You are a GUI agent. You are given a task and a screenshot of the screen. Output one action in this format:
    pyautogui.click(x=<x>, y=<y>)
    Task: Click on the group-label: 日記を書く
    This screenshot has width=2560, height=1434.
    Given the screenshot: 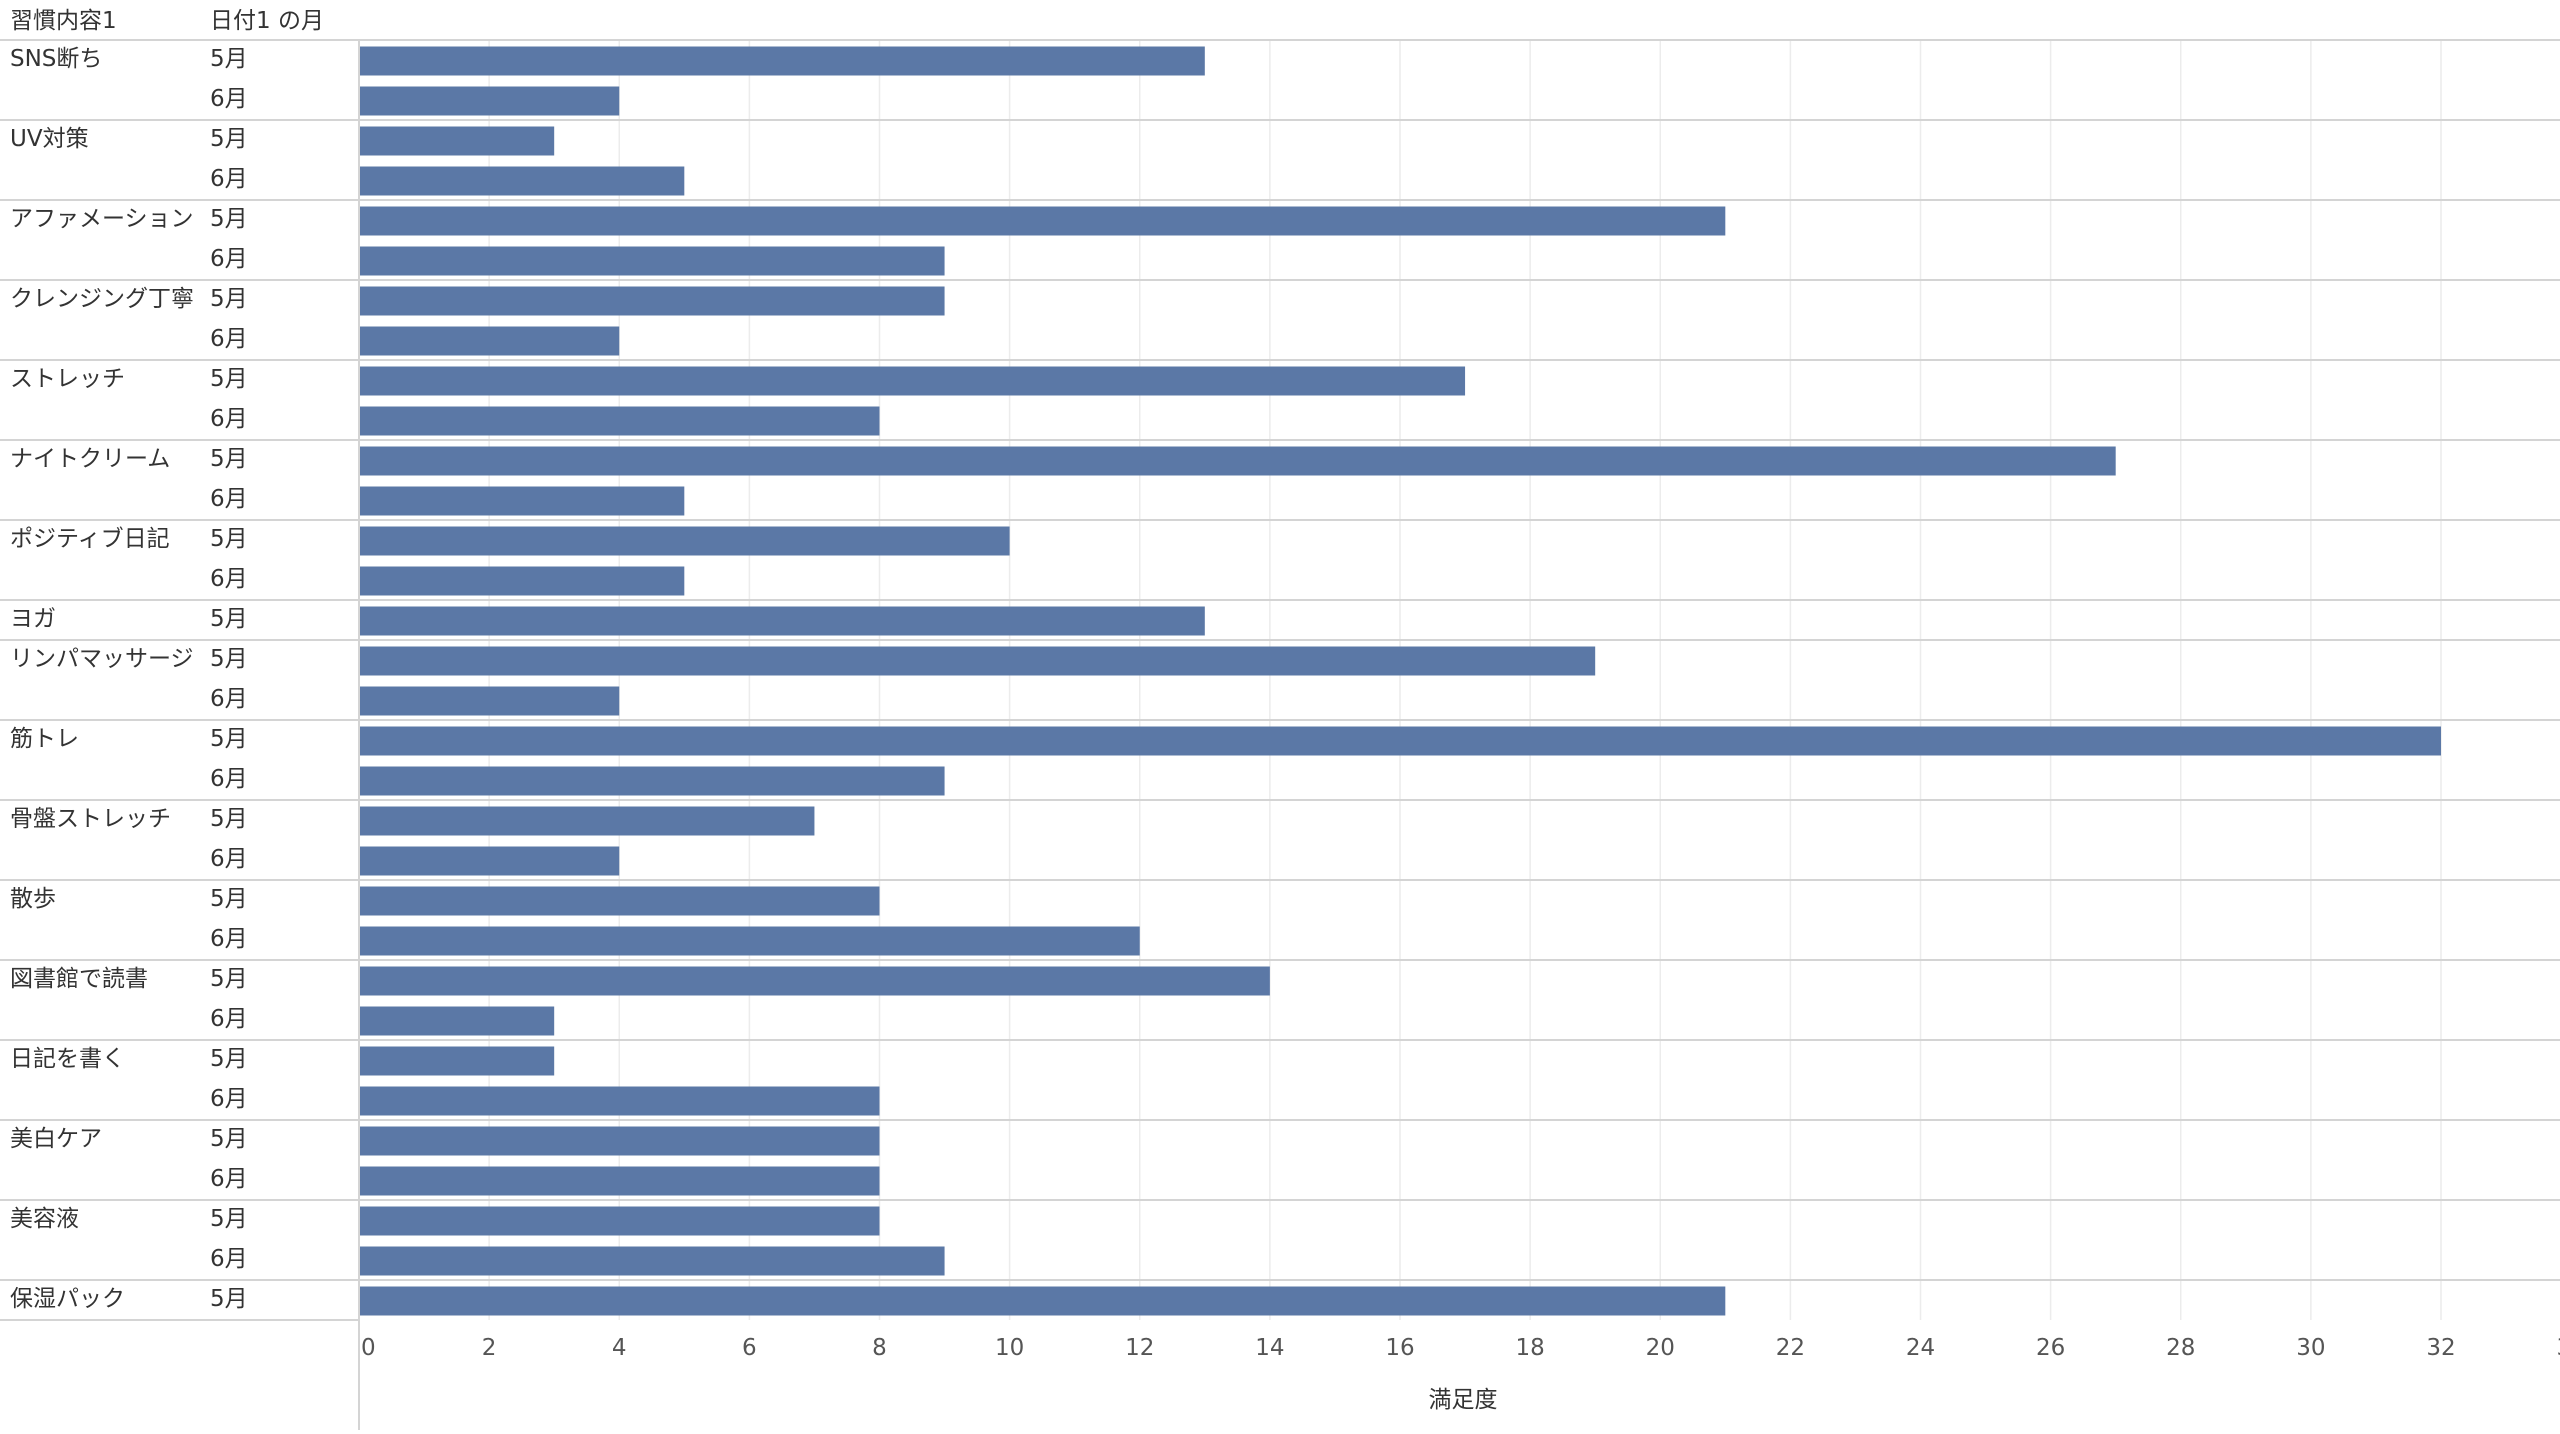 What is the action you would take?
    pyautogui.click(x=67, y=1059)
    